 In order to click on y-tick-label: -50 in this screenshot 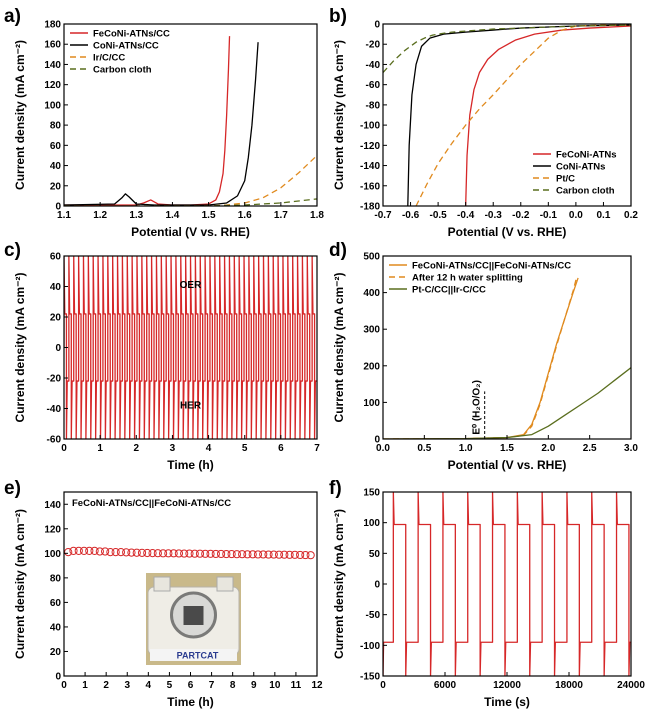, I will do `click(373, 615)`.